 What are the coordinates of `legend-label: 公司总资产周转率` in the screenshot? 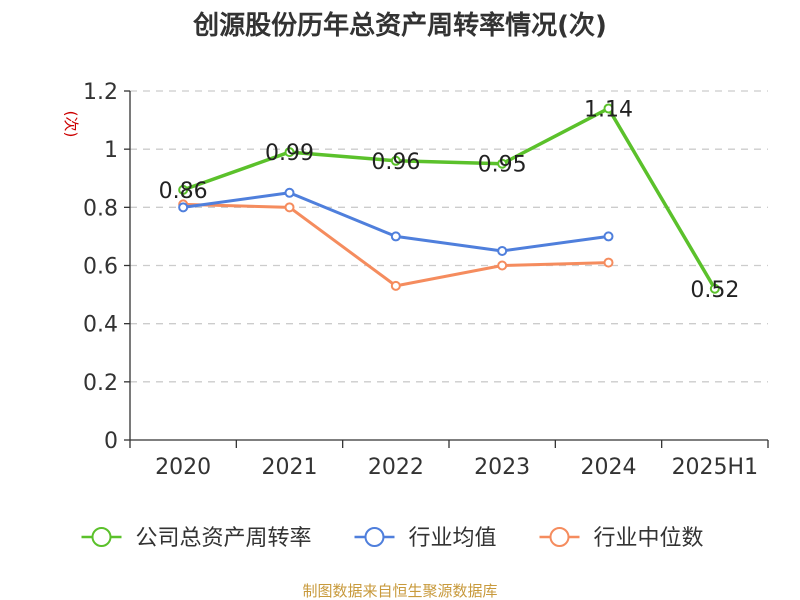 It's located at (224, 538).